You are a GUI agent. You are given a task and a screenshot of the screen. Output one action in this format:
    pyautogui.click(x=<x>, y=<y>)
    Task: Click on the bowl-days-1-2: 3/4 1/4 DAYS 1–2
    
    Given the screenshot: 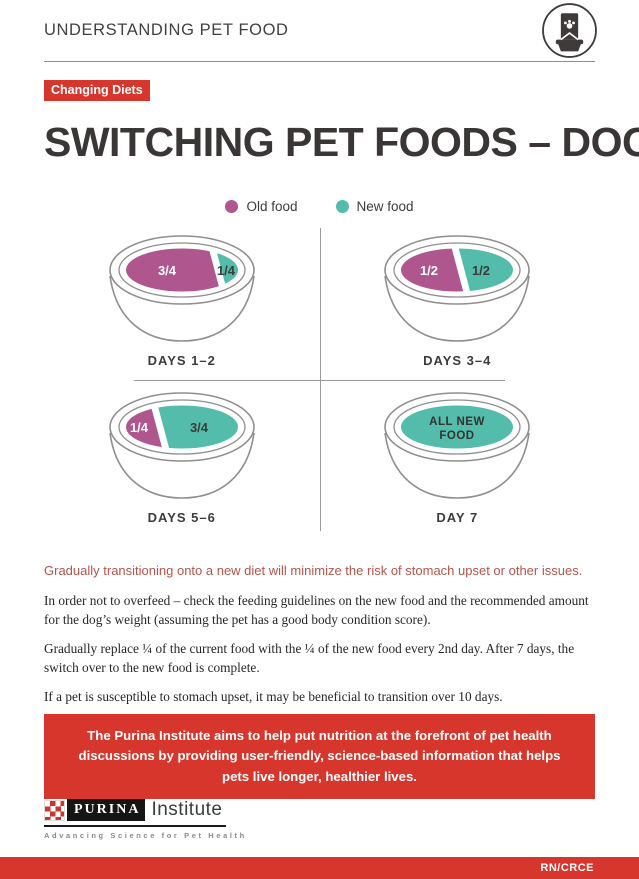 What is the action you would take?
    pyautogui.click(x=182, y=304)
    